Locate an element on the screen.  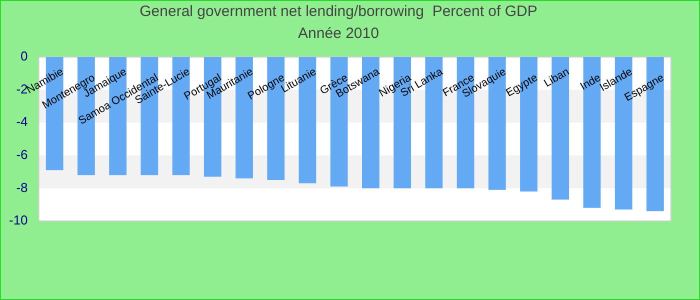
chart-subtitle: Année 2010 is located at coordinates (338, 33).